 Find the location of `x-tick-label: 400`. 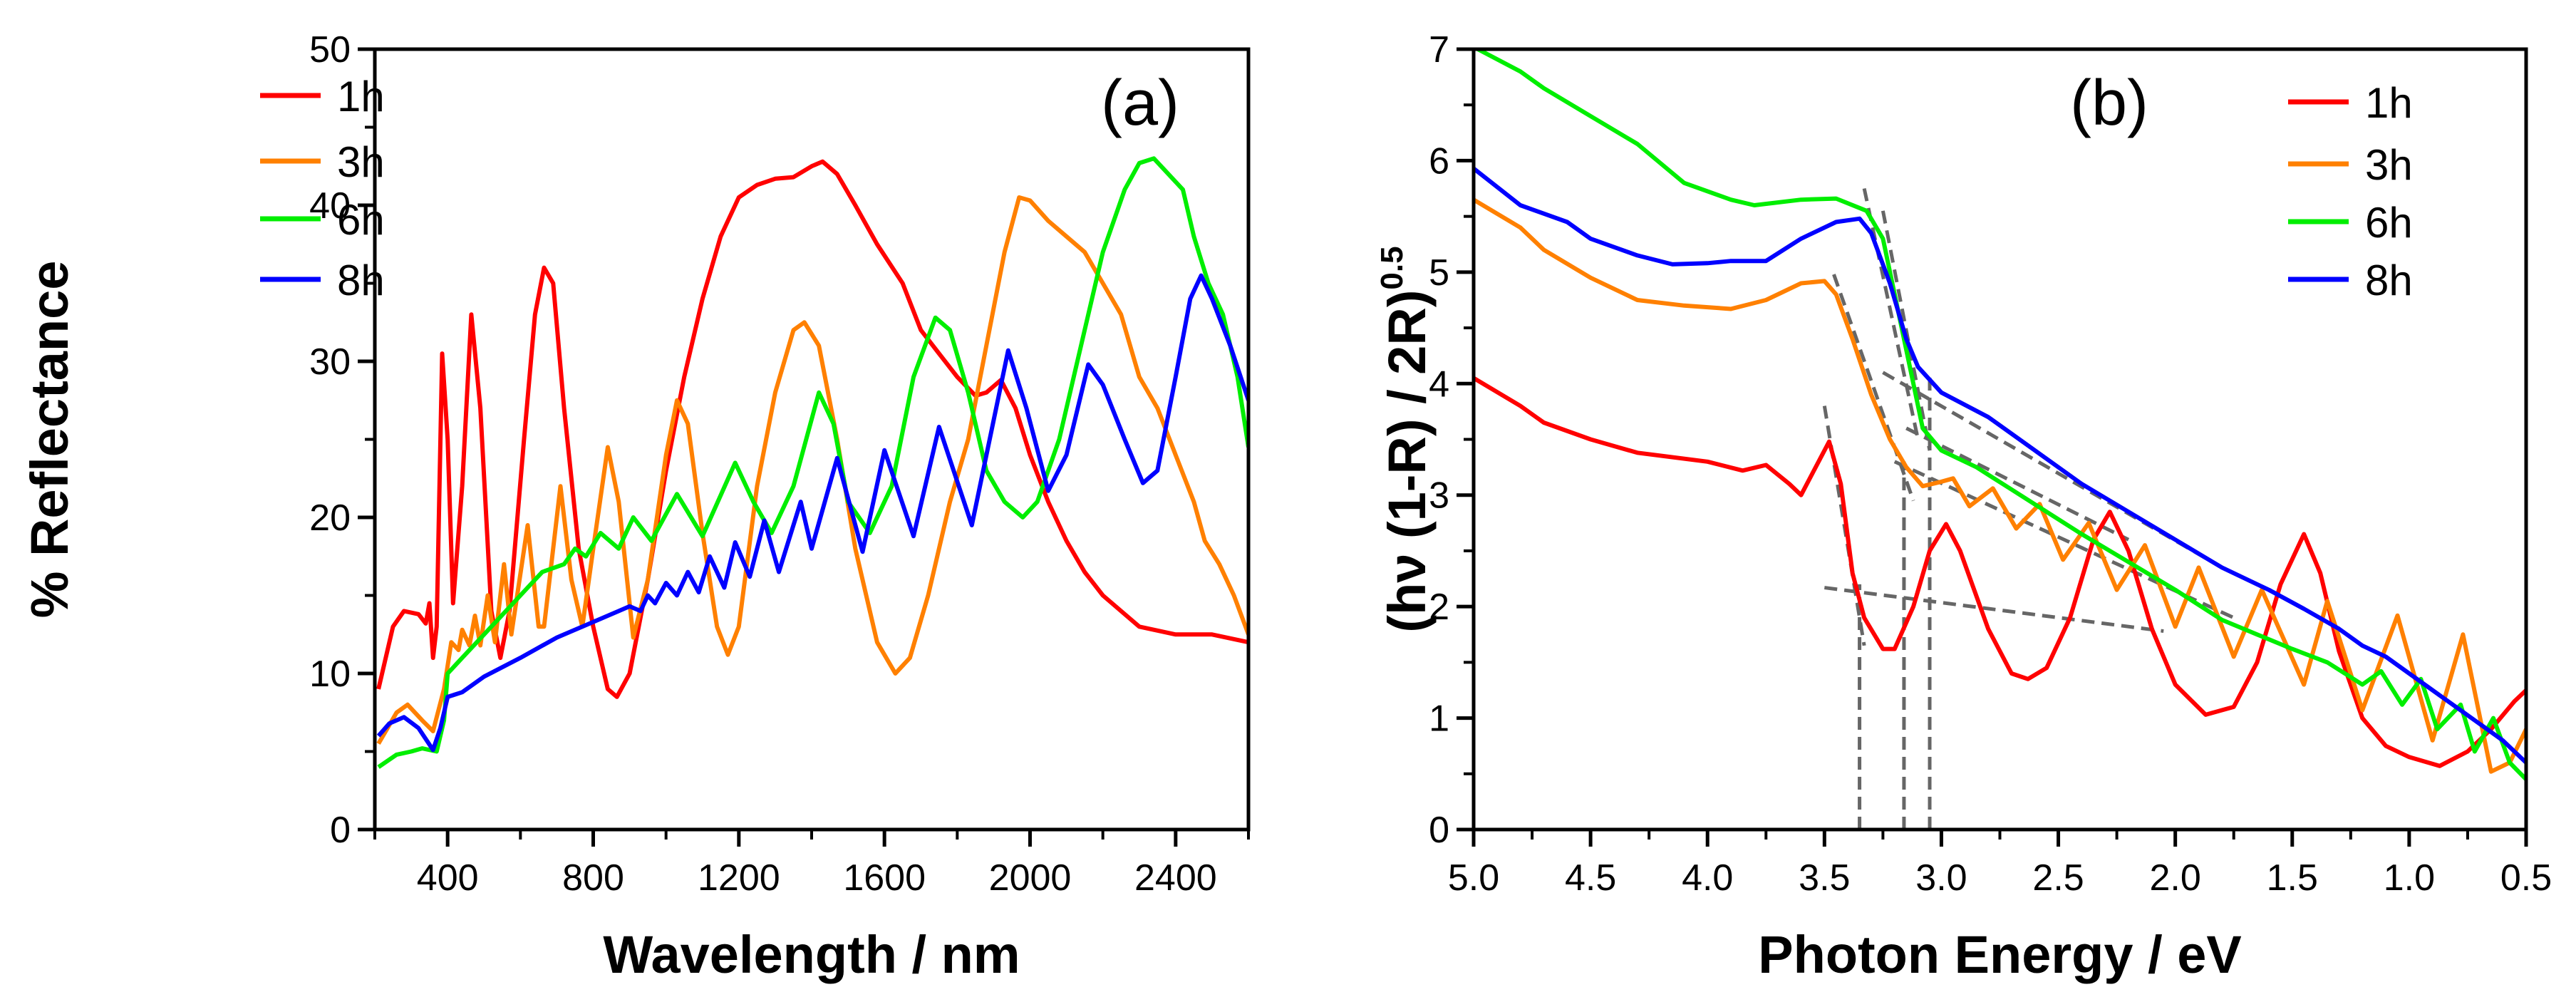

x-tick-label: 400 is located at coordinates (448, 878).